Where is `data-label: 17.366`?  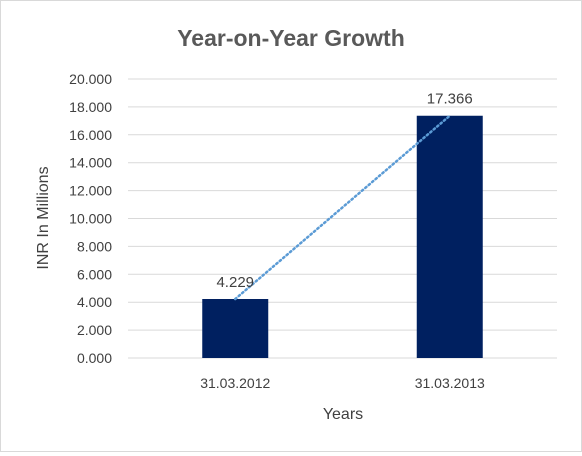 data-label: 17.366 is located at coordinates (450, 99).